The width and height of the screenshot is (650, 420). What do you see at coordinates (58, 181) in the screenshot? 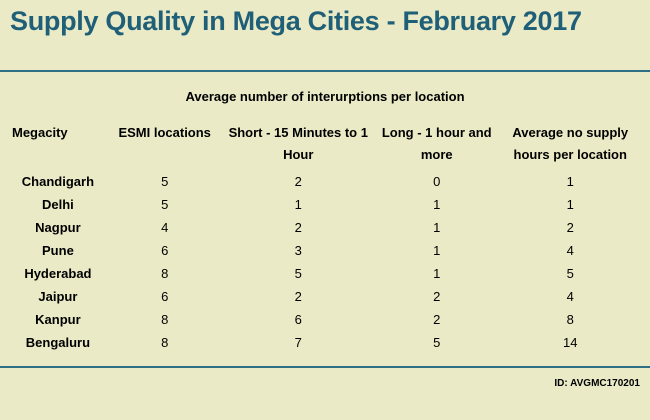
I see `city-cell: Chandigarh` at bounding box center [58, 181].